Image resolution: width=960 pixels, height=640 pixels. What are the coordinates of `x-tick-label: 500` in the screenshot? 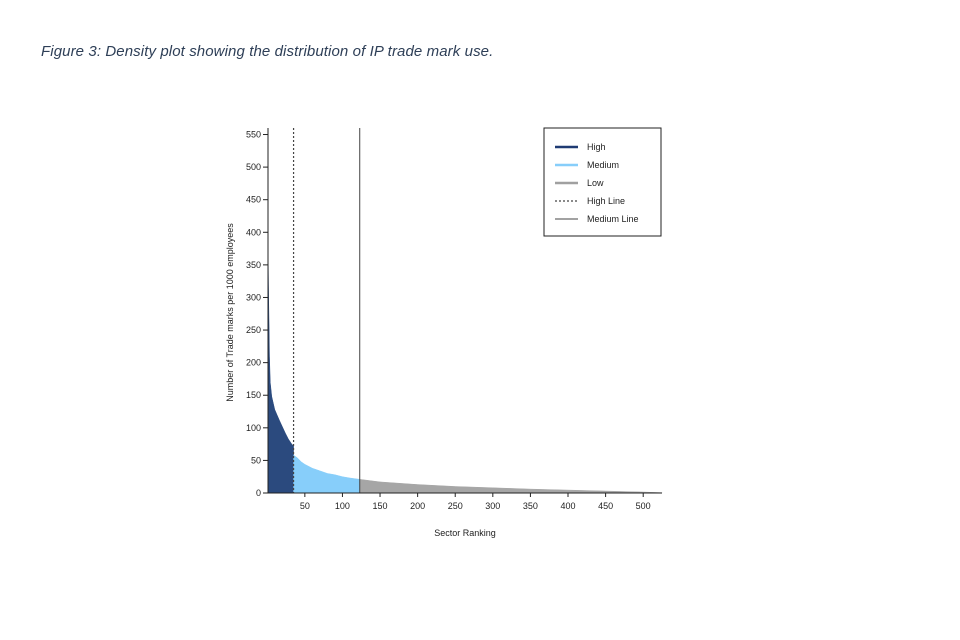 It's located at (643, 506).